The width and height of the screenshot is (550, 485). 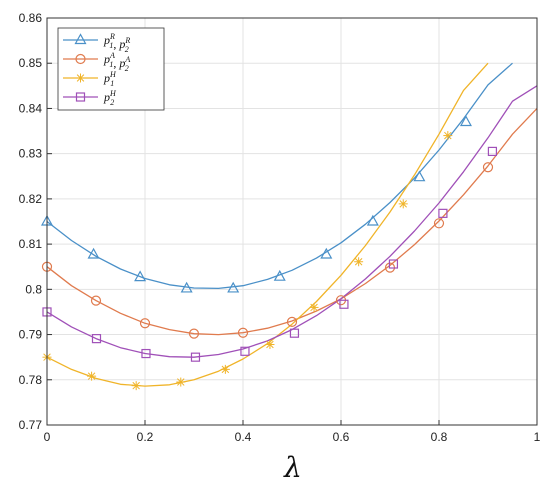 What do you see at coordinates (31, 63) in the screenshot?
I see `y-tick-label: 0.85` at bounding box center [31, 63].